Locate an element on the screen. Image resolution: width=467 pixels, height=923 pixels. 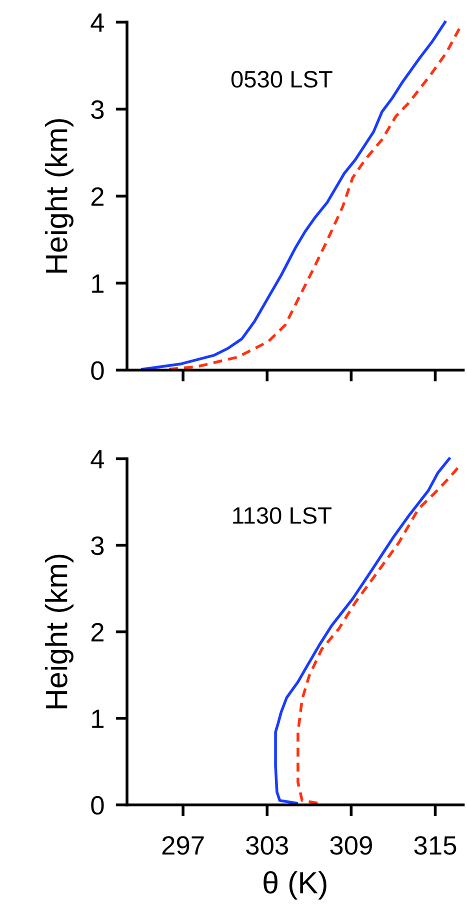
x-axis-title: θ (K) is located at coordinates (295, 885).